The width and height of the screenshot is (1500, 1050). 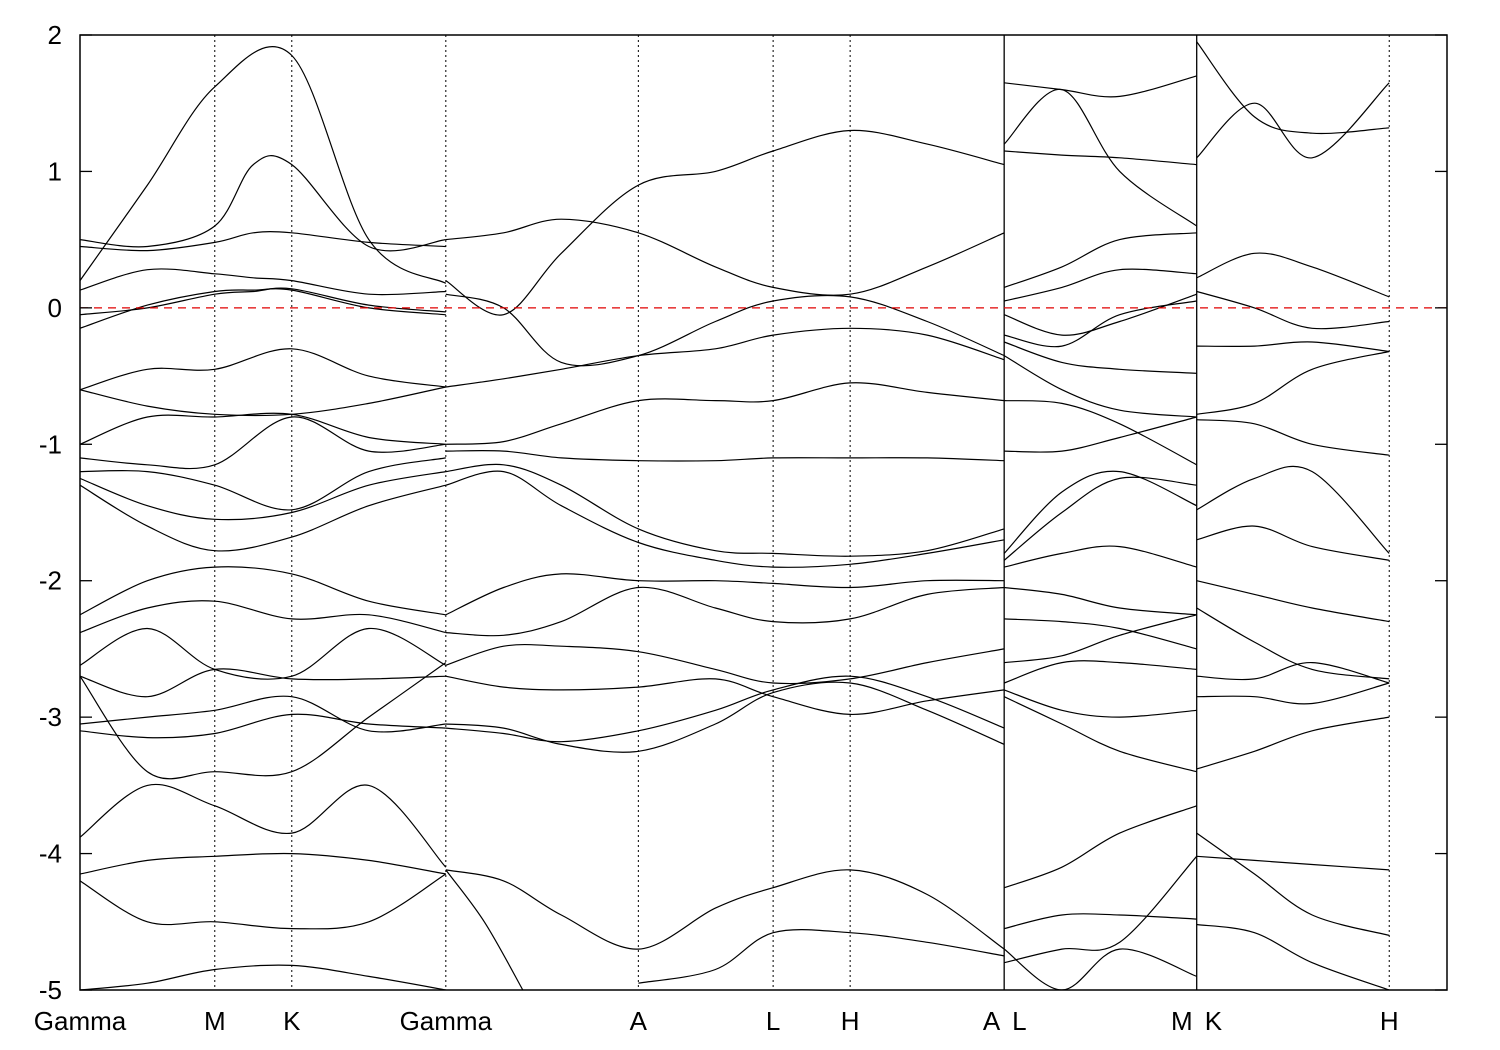 I want to click on y-tick-label: 2, so click(x=55, y=35).